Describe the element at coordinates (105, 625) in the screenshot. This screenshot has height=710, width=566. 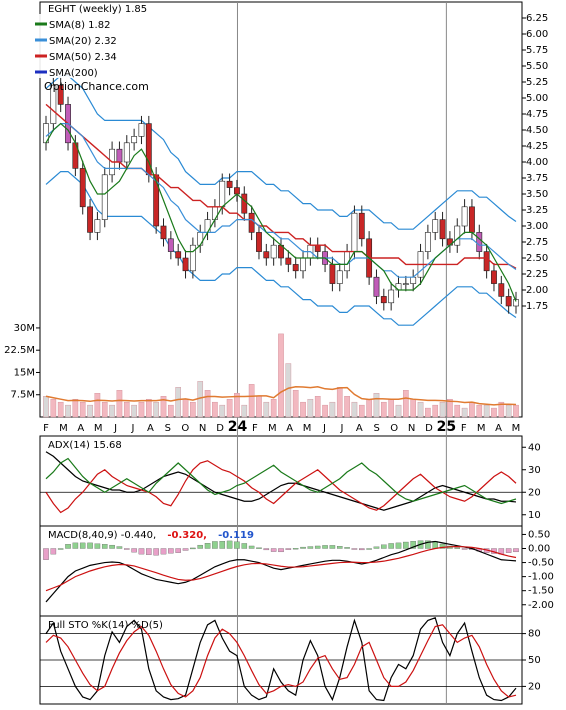
I see `stochastic-label: Full STO %K(14) %D(5)` at that location.